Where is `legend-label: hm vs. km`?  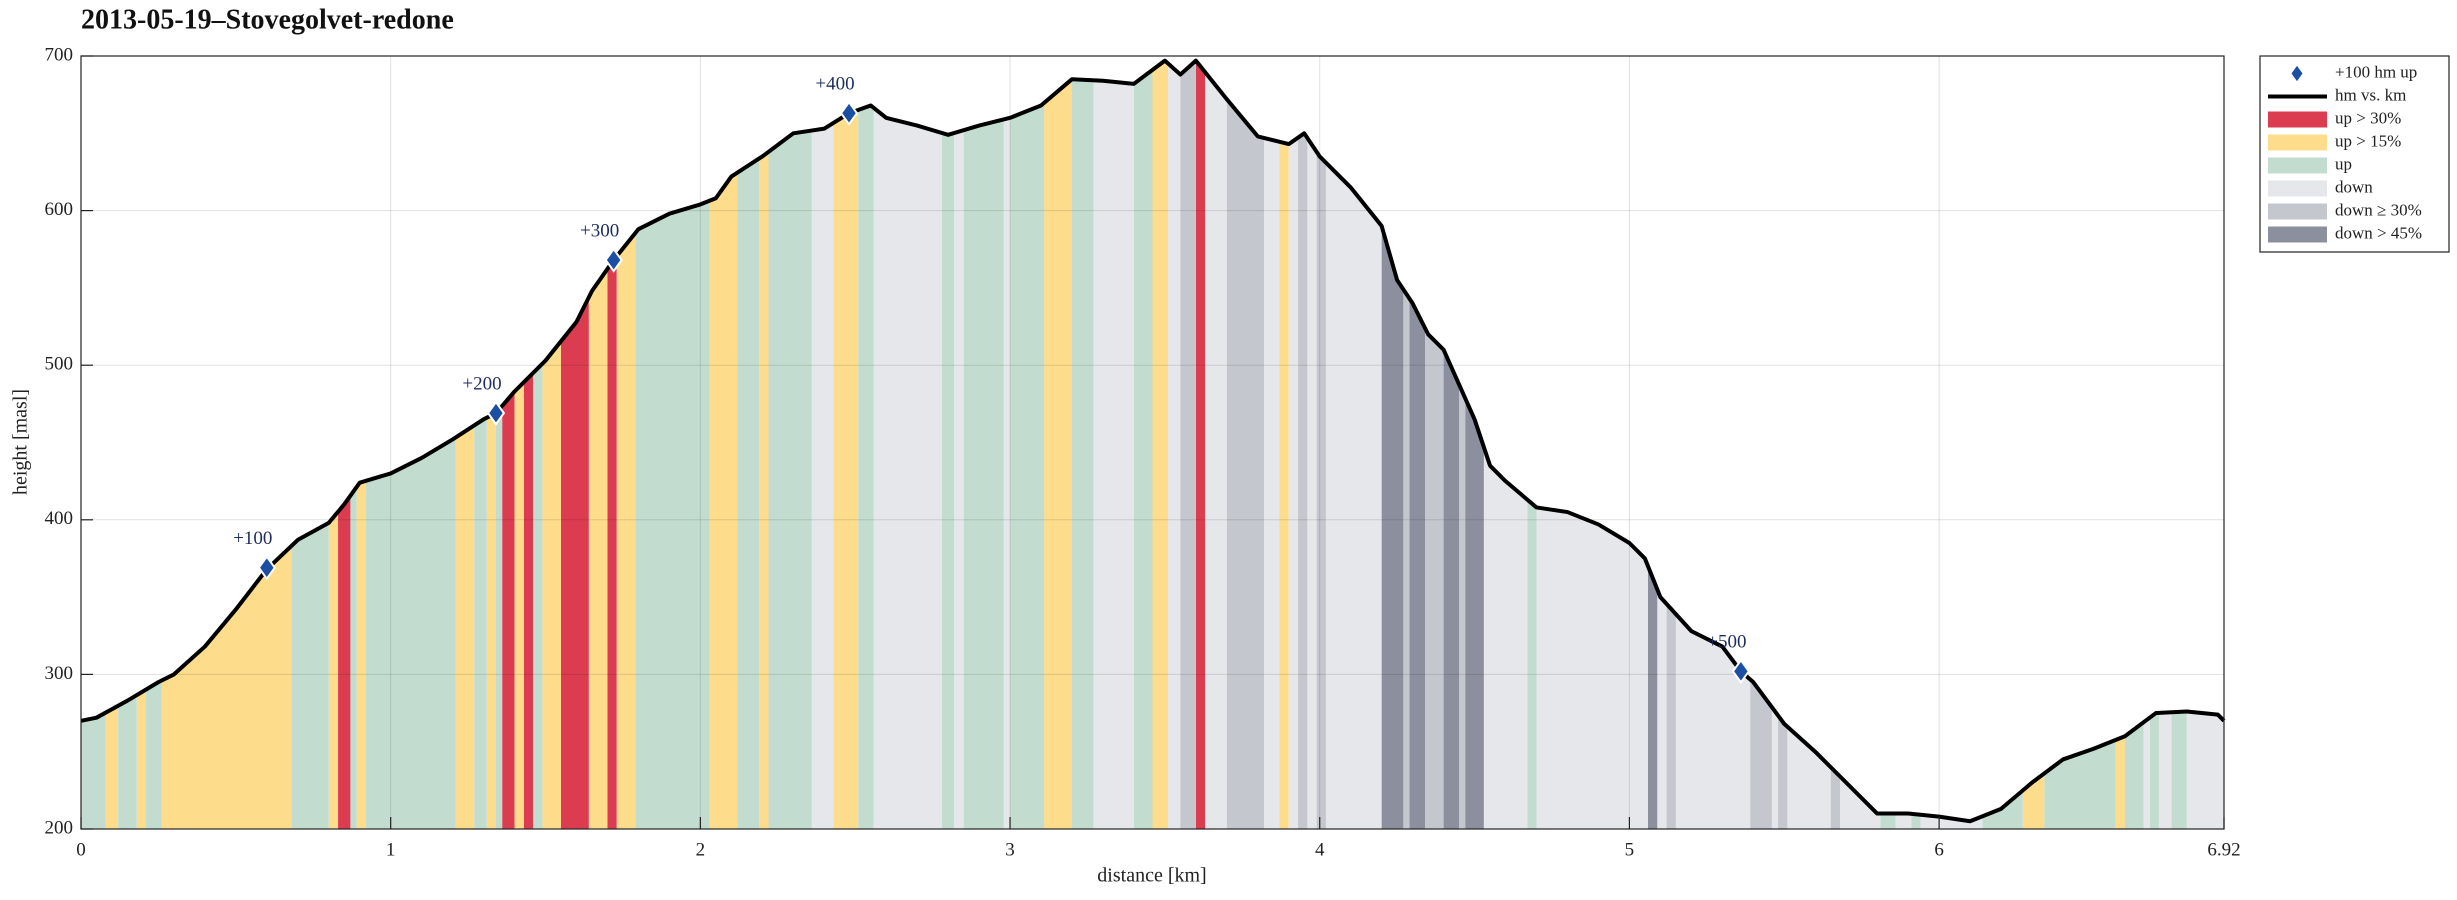 legend-label: hm vs. km is located at coordinates (2370, 94).